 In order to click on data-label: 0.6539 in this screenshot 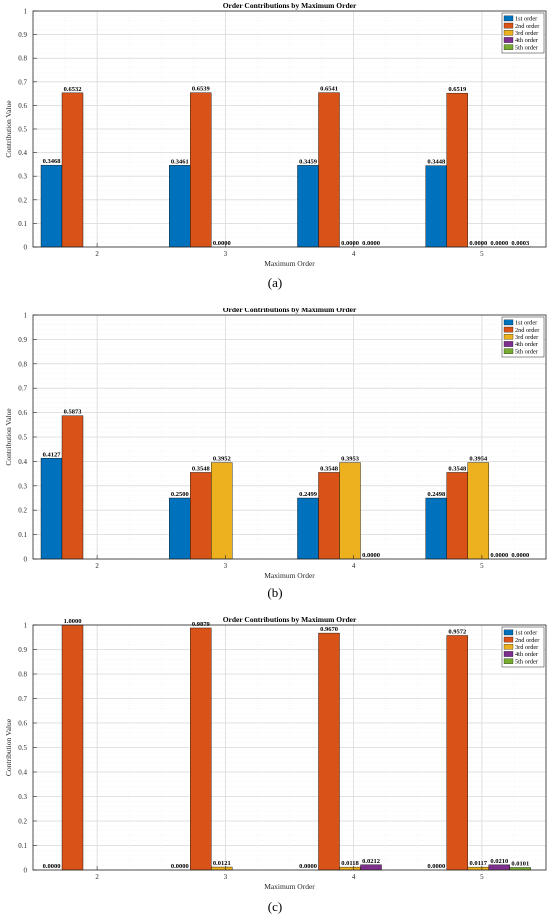, I will do `click(201, 89)`.